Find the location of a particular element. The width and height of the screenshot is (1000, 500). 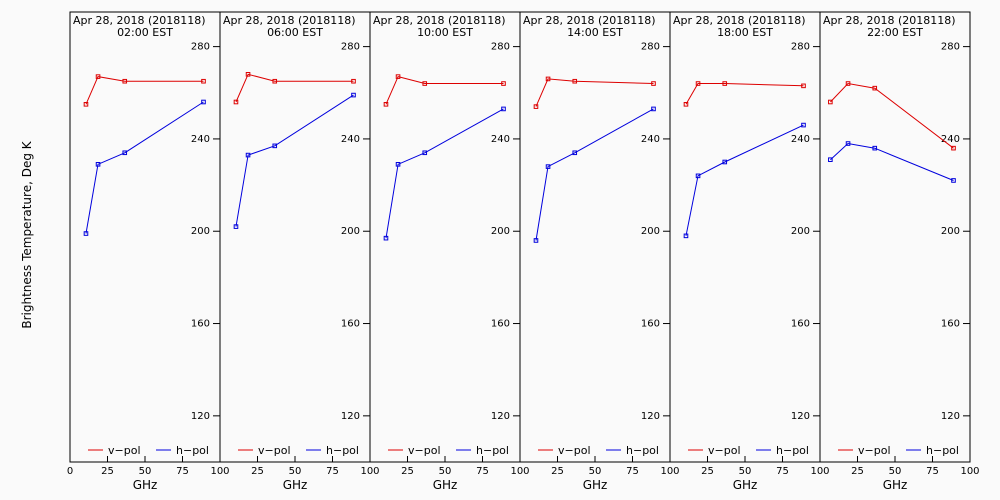

panel-subtitle: 14:00 EST is located at coordinates (595, 32).